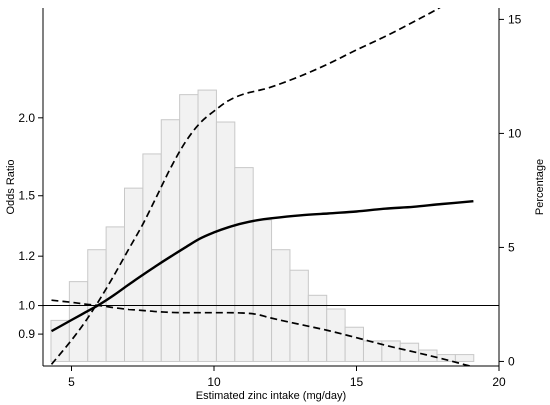 The width and height of the screenshot is (550, 405). Describe the element at coordinates (26, 306) in the screenshot. I see `left-tick-label: 1.0` at that location.